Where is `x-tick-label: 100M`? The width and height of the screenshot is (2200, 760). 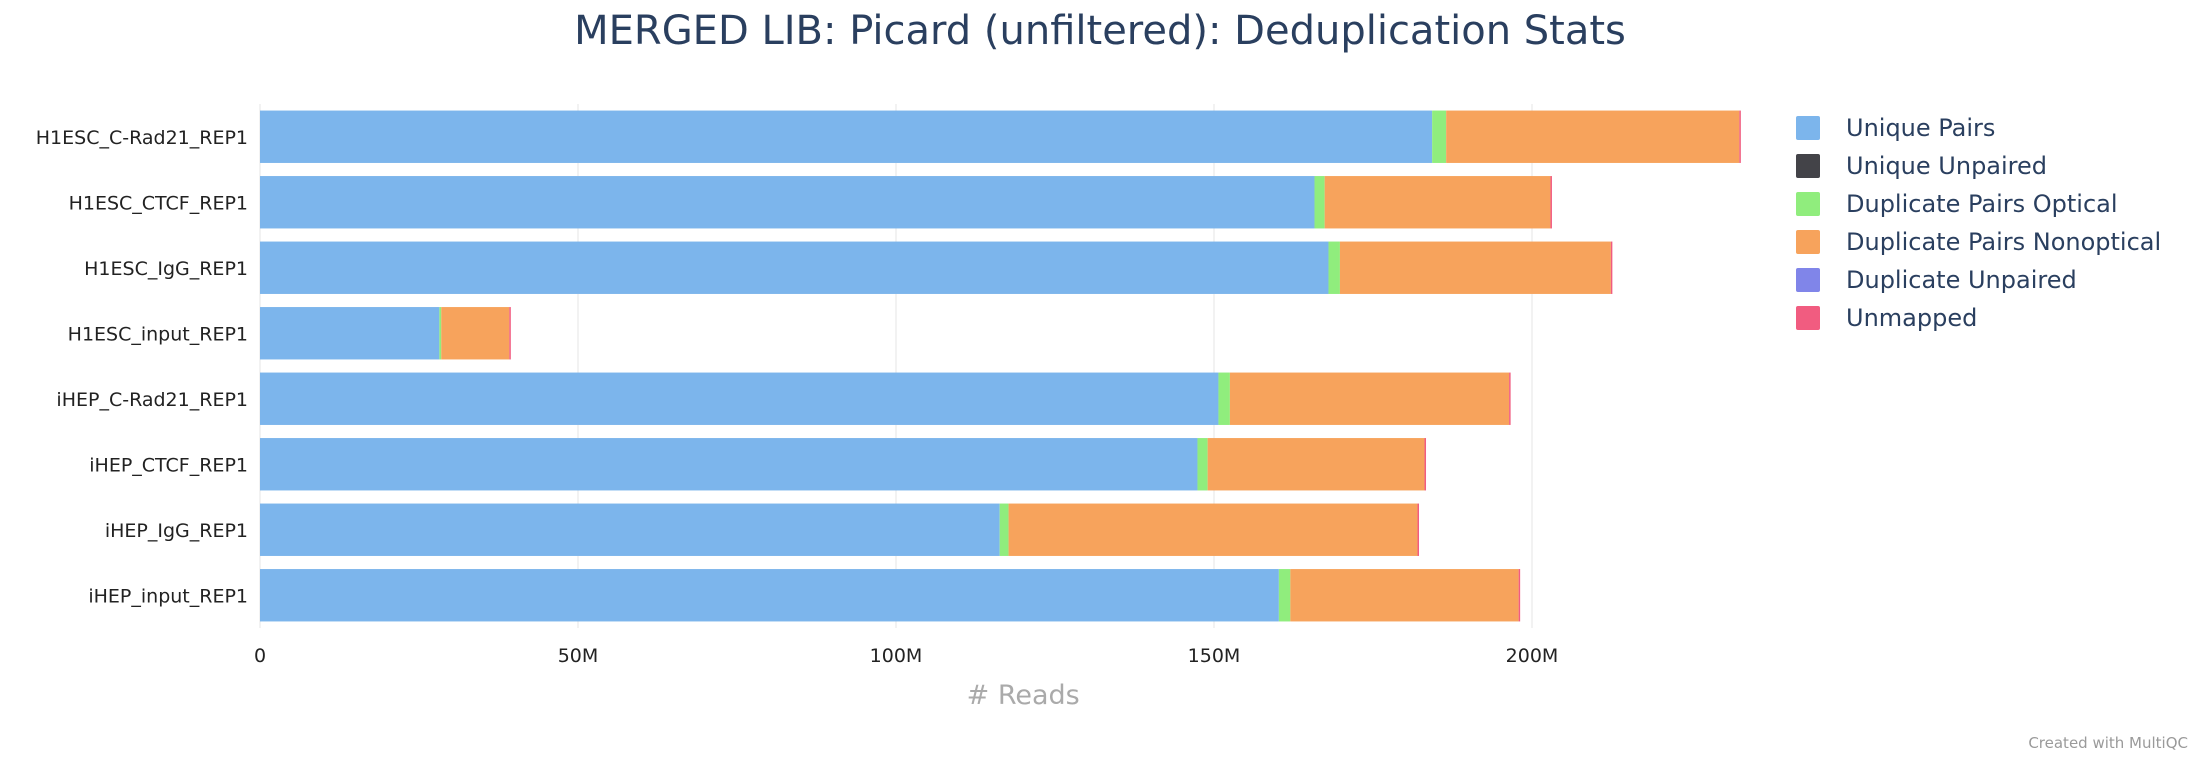 x-tick-label: 100M is located at coordinates (896, 656).